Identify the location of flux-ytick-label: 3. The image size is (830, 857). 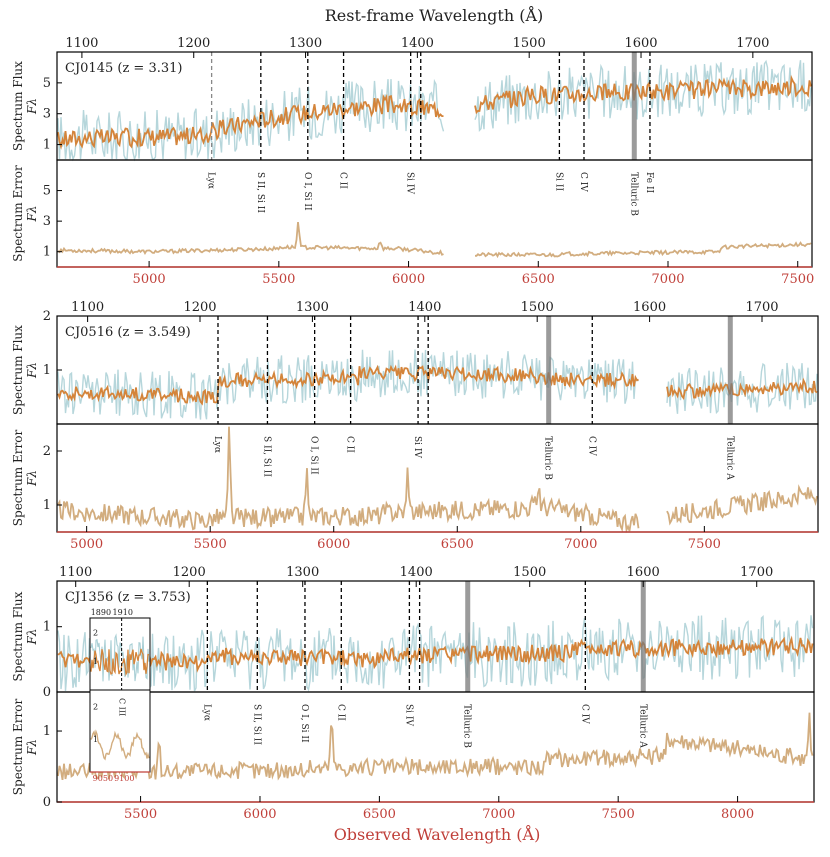
(47, 114).